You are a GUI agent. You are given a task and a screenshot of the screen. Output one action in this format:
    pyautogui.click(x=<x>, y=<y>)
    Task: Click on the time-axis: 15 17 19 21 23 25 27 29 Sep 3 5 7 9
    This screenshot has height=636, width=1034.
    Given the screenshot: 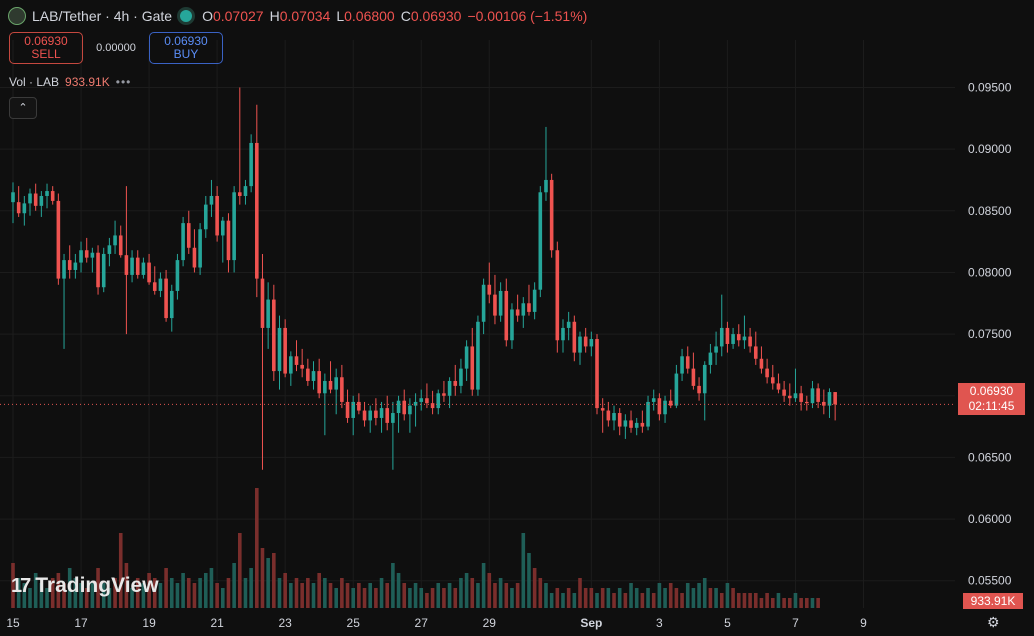 What is the action you would take?
    pyautogui.click(x=436, y=623)
    